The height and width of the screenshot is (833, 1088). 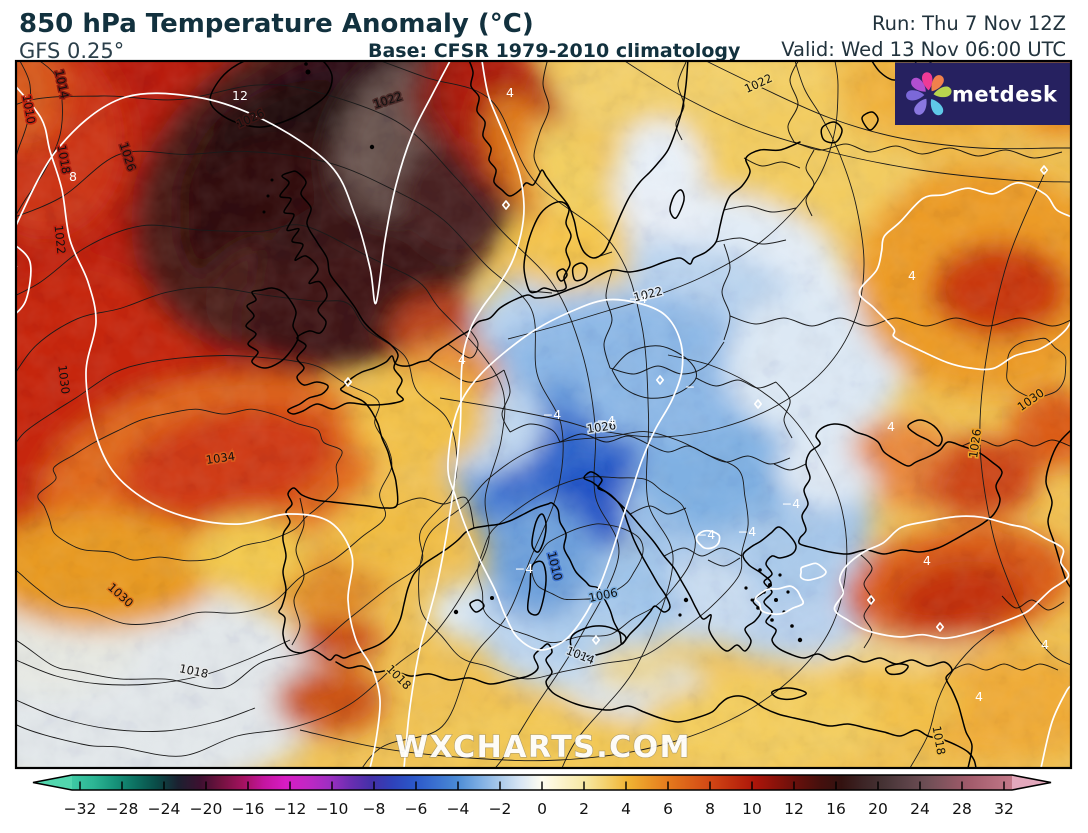 I want to click on colorbar-tick-label: 28, so click(x=962, y=809).